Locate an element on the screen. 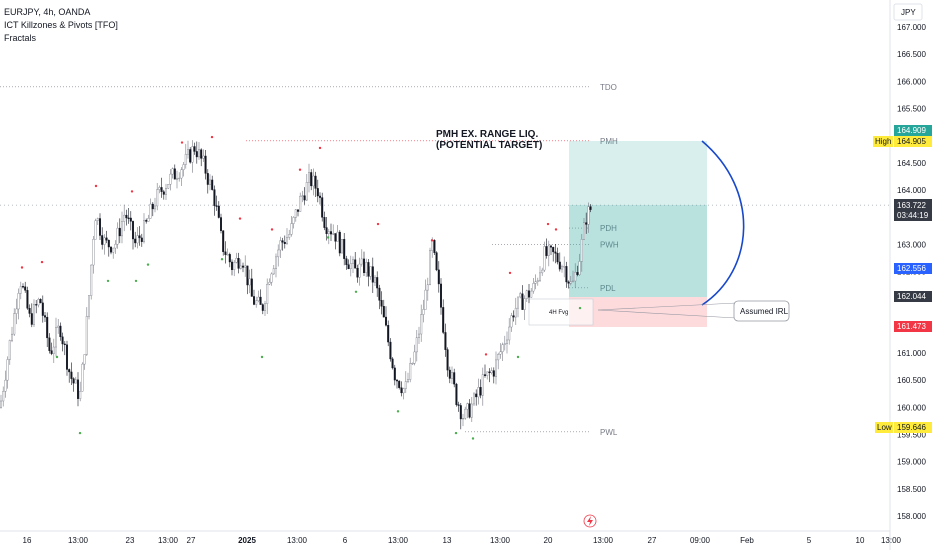  target-zone is located at coordinates (638, 251).